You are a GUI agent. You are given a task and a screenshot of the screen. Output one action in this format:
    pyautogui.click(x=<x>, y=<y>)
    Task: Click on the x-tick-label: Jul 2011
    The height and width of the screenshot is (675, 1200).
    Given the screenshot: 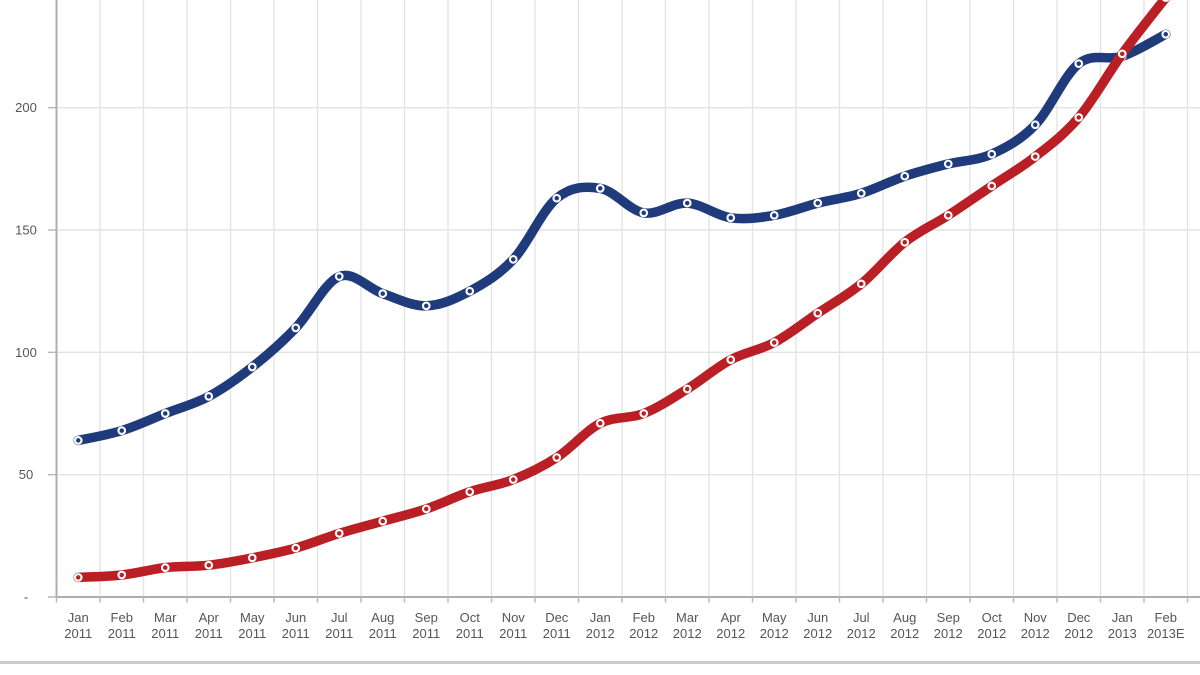 What is the action you would take?
    pyautogui.click(x=339, y=625)
    